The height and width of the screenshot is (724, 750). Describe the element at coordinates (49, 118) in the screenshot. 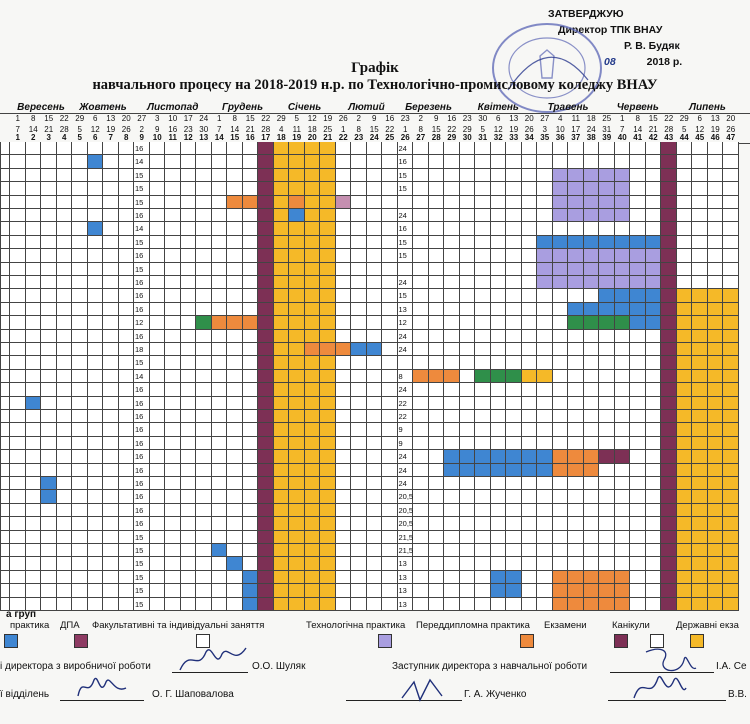

I see `week-start-day: 15` at that location.